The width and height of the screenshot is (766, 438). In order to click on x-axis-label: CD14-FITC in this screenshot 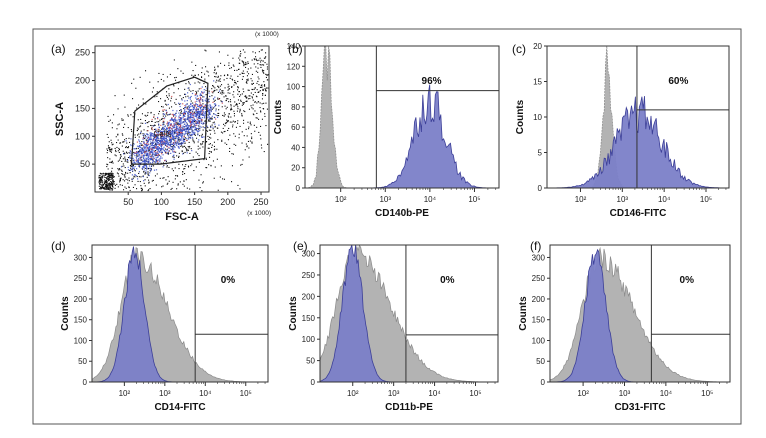, I will do `click(179, 407)`.